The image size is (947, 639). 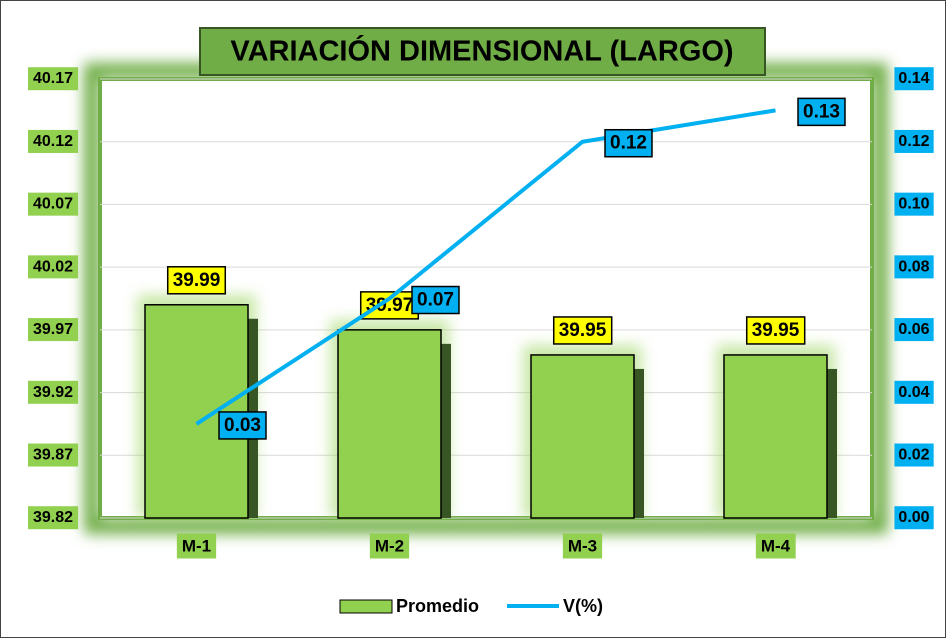 I want to click on line-value-label: 0.07, so click(x=435, y=300).